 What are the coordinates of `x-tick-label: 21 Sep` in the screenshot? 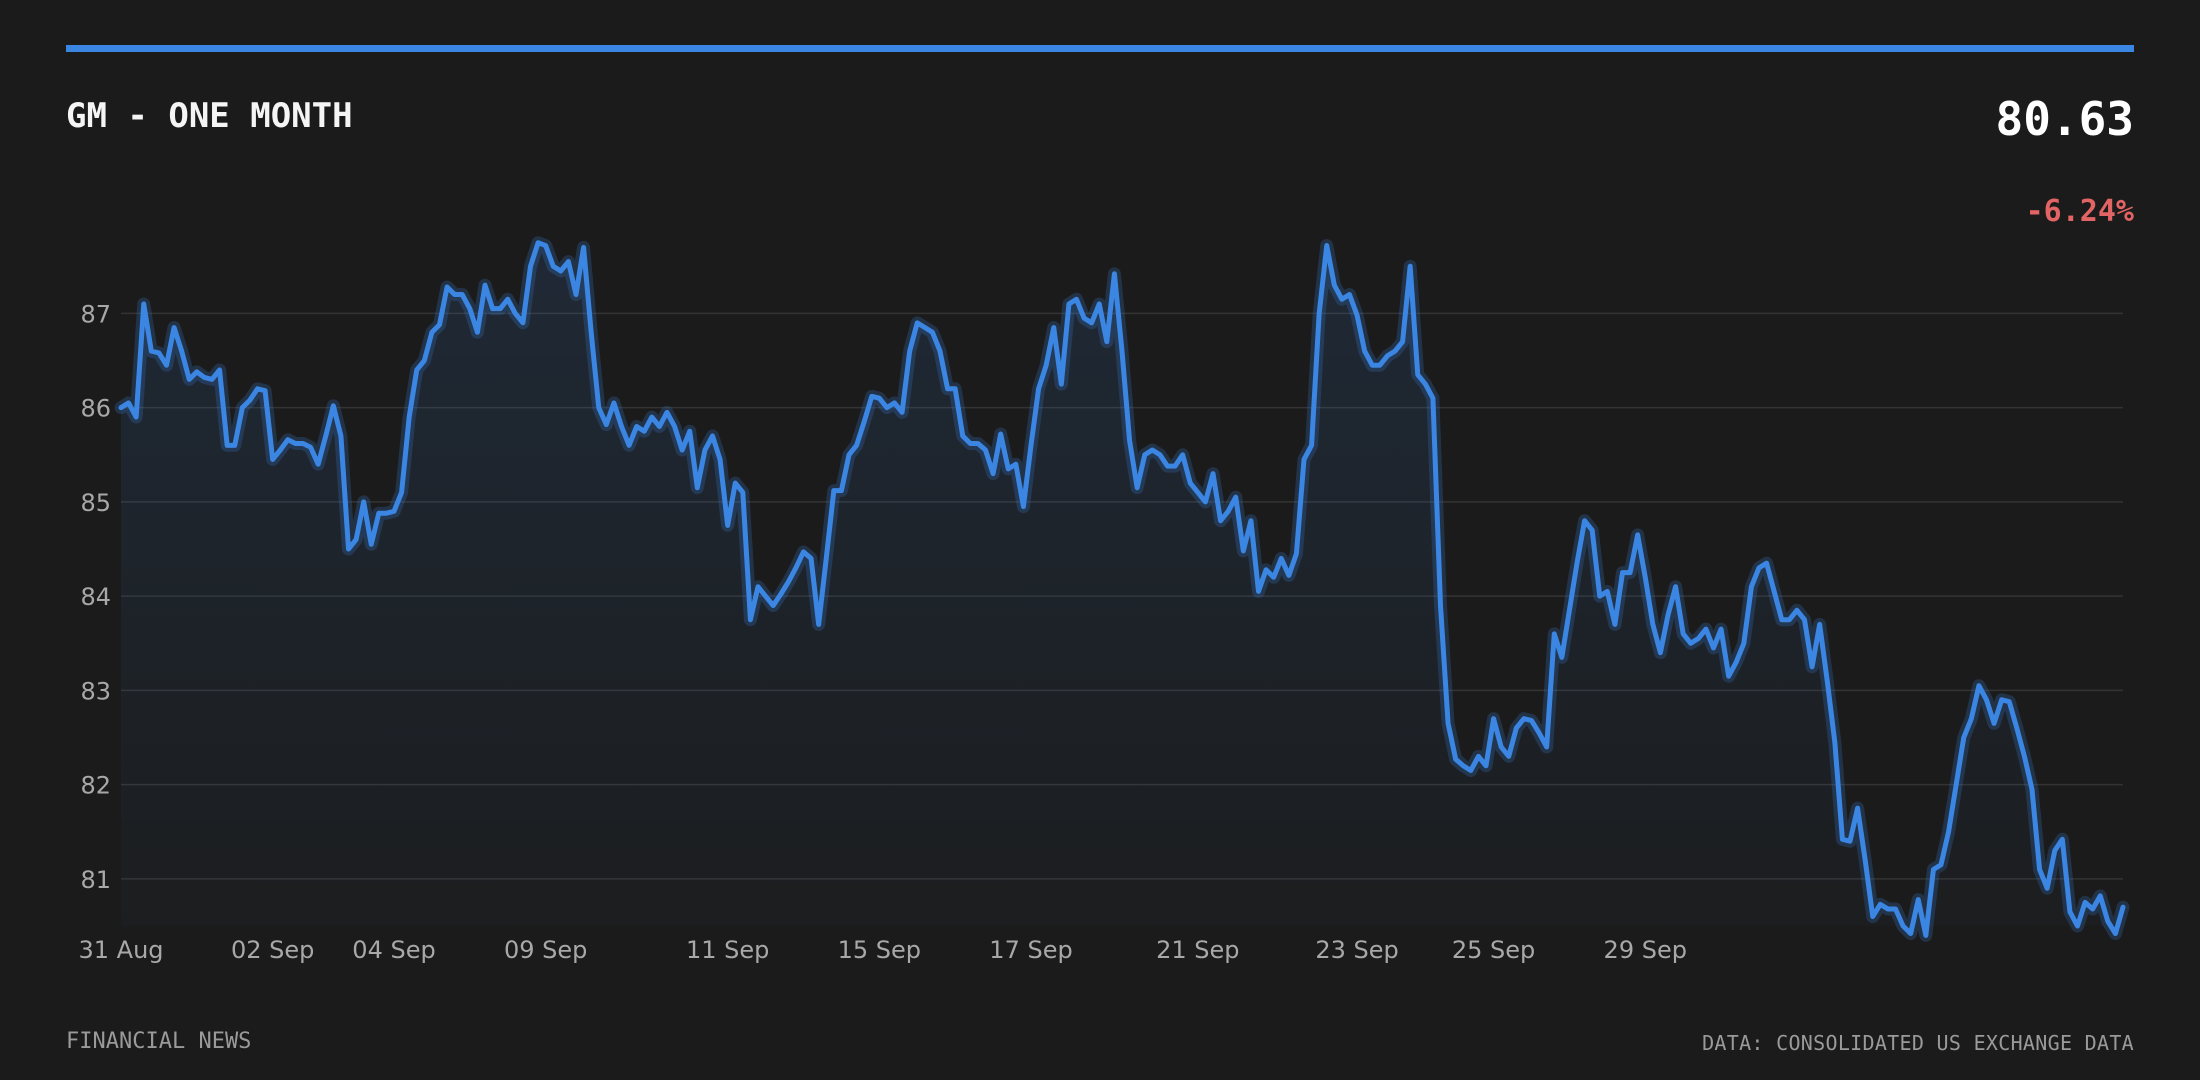 It's located at (1197, 950).